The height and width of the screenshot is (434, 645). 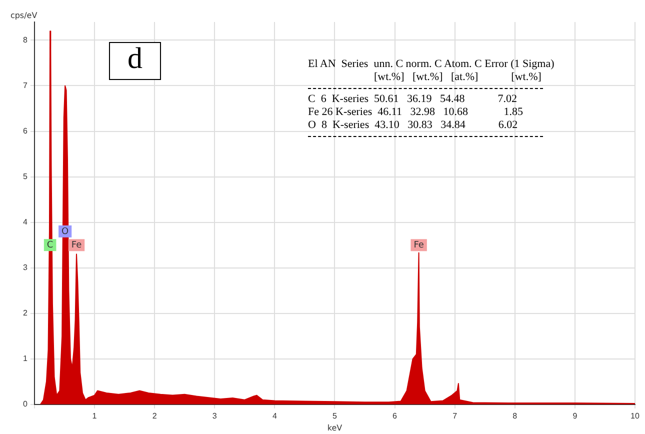 I want to click on annotation: El AN Series unn. C norm. C Atom. C Error (1 Sigma), so click(x=431, y=64).